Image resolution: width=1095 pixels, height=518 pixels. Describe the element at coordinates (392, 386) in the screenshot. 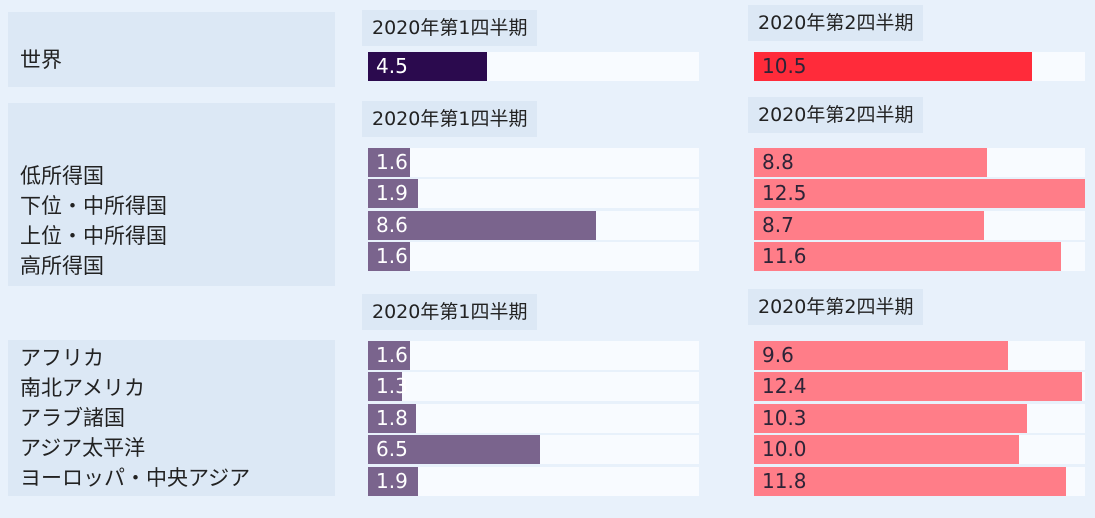

I see `bar-value-label: 1.3` at that location.